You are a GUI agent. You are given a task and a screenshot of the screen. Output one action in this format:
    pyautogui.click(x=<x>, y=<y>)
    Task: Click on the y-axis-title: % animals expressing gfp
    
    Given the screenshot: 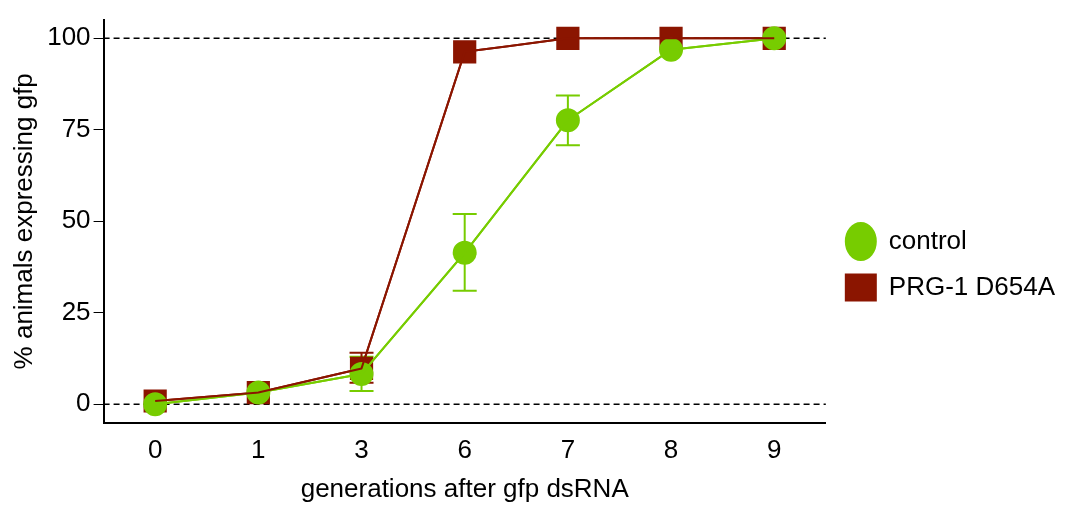 What is the action you would take?
    pyautogui.click(x=22, y=221)
    